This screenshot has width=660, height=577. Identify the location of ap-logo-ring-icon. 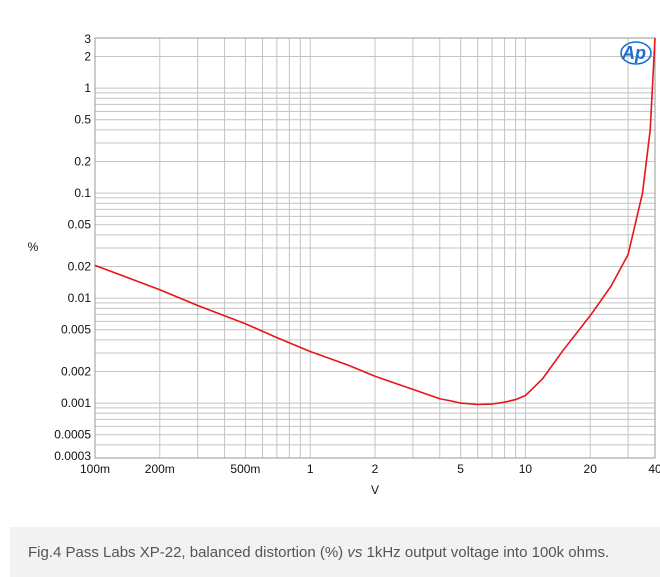
(636, 53).